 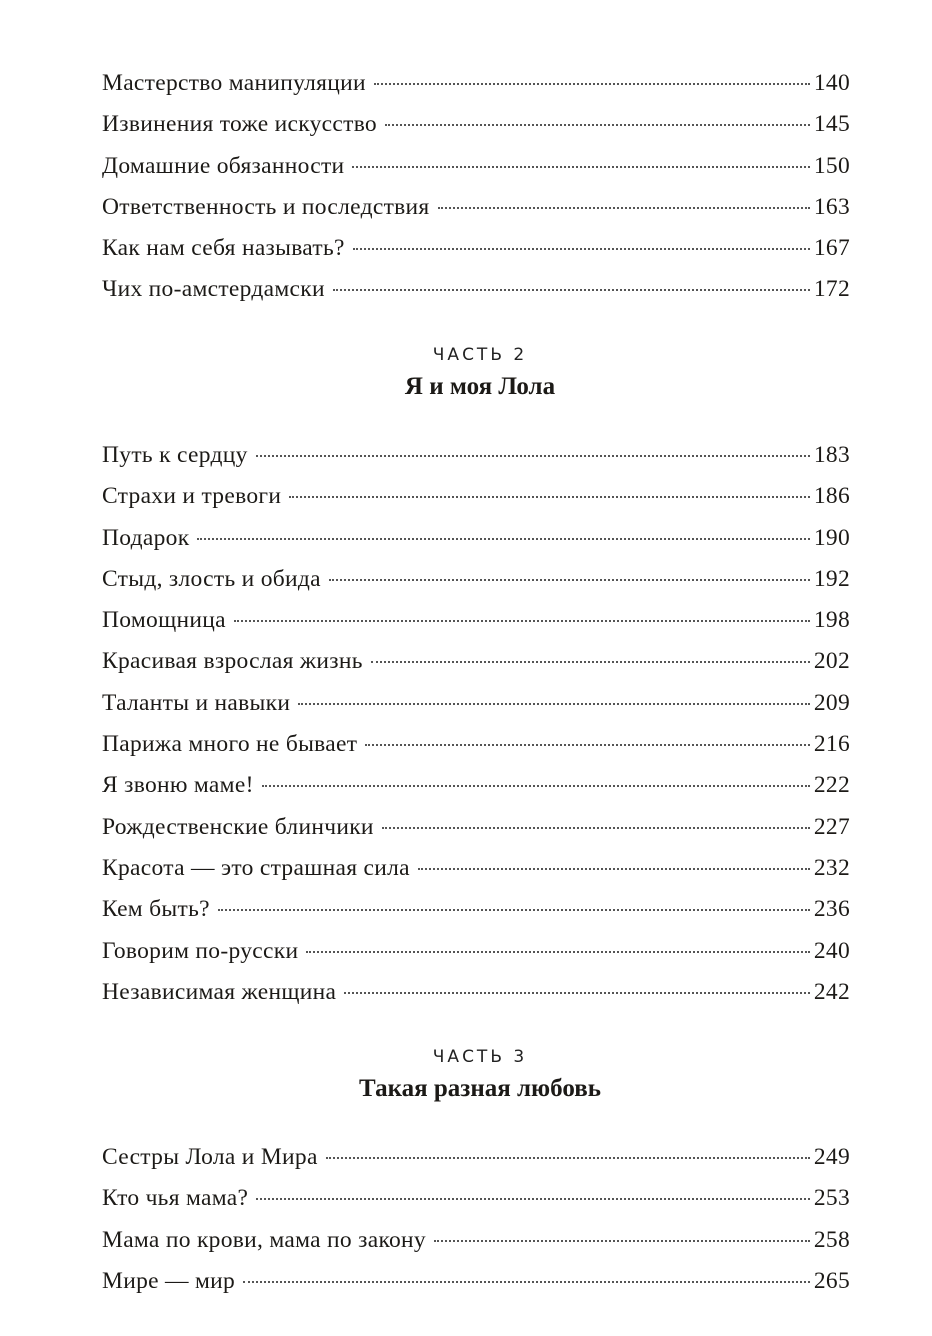 What do you see at coordinates (476, 834) in the screenshot?
I see `toc-entry: Рождественские блинчики 227` at bounding box center [476, 834].